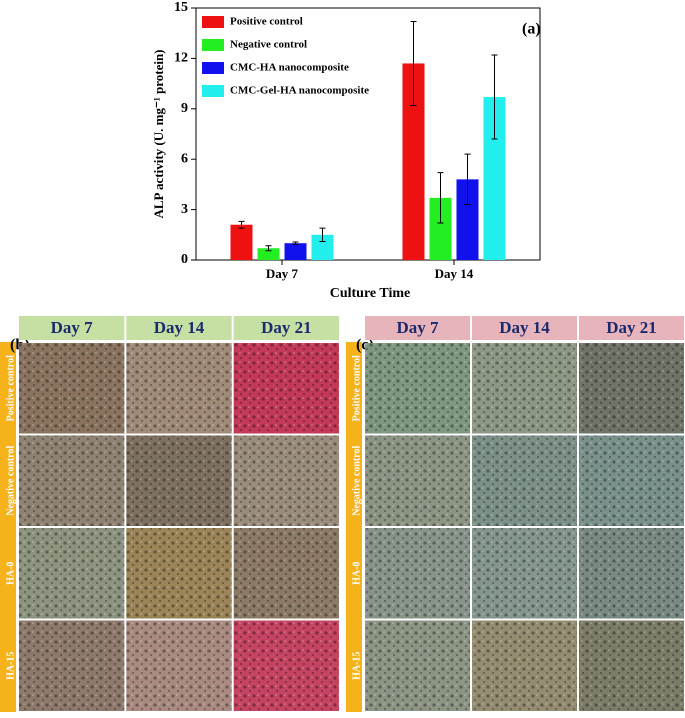  I want to click on y-axis-label: ALP activity (U. mg⁻¹ protein), so click(158, 133).